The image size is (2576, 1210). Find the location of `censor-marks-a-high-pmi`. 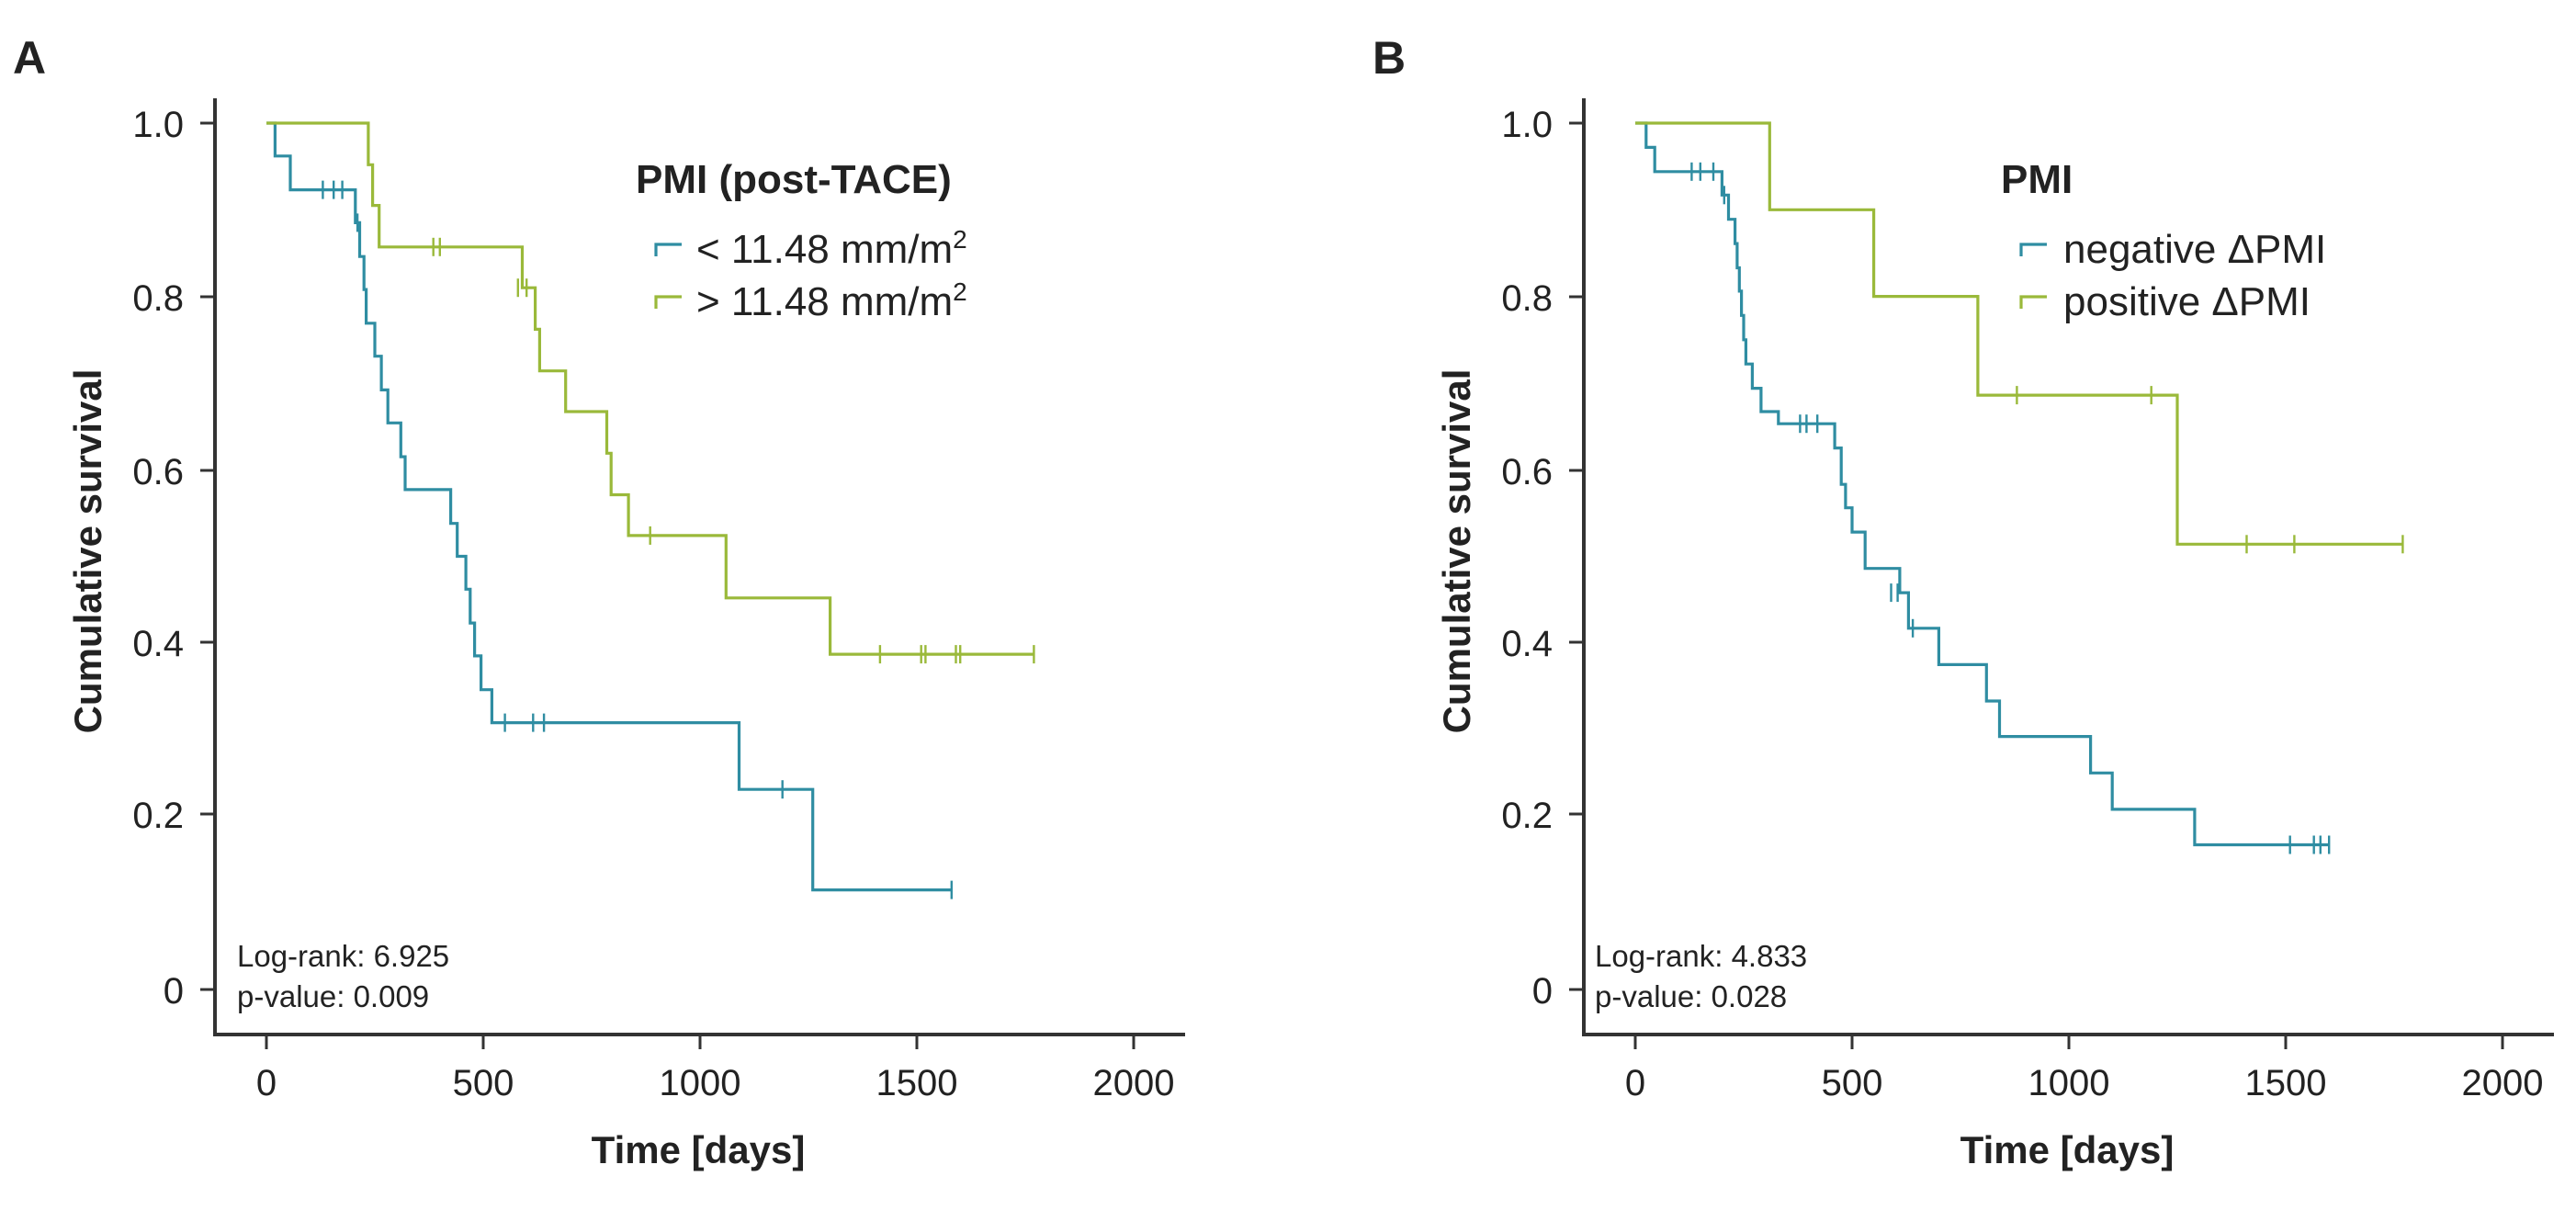

censor-marks-a-high-pmi is located at coordinates (733, 450).